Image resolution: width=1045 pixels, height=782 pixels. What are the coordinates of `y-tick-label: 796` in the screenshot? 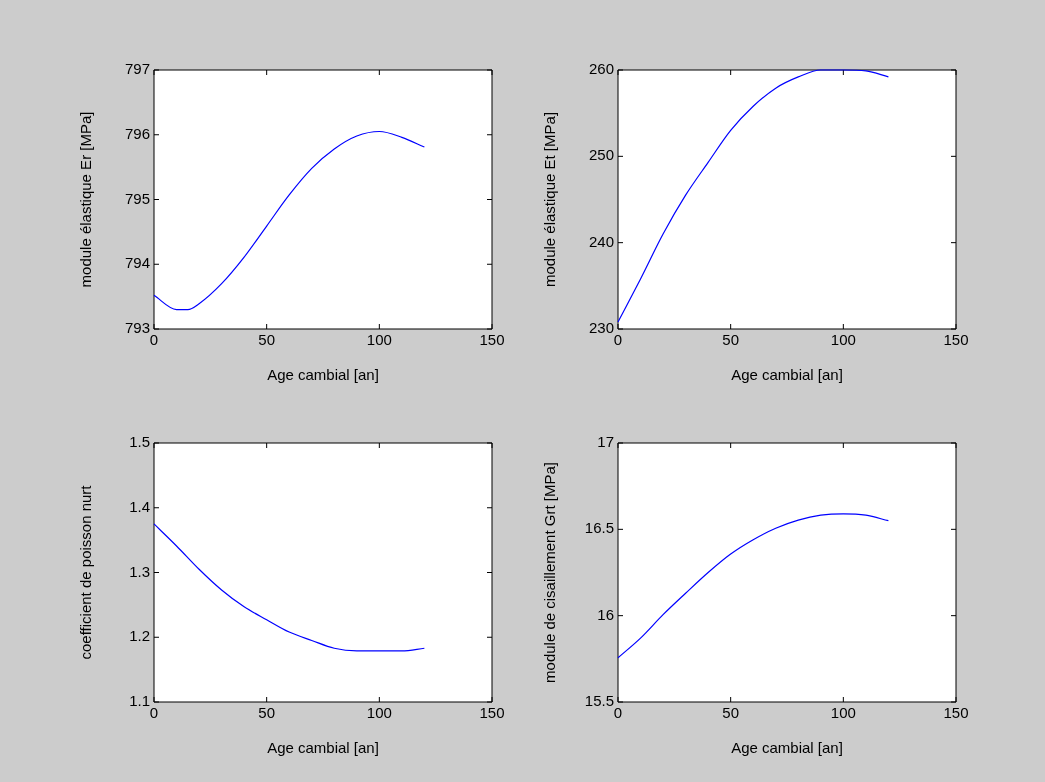 It's located at (137, 133).